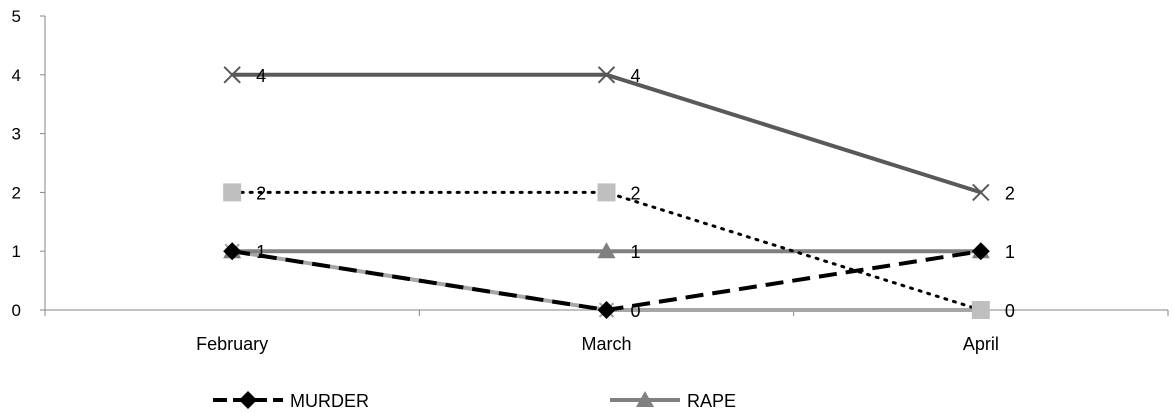 Image resolution: width=1173 pixels, height=414 pixels. I want to click on y-tick-label: 2, so click(16, 192).